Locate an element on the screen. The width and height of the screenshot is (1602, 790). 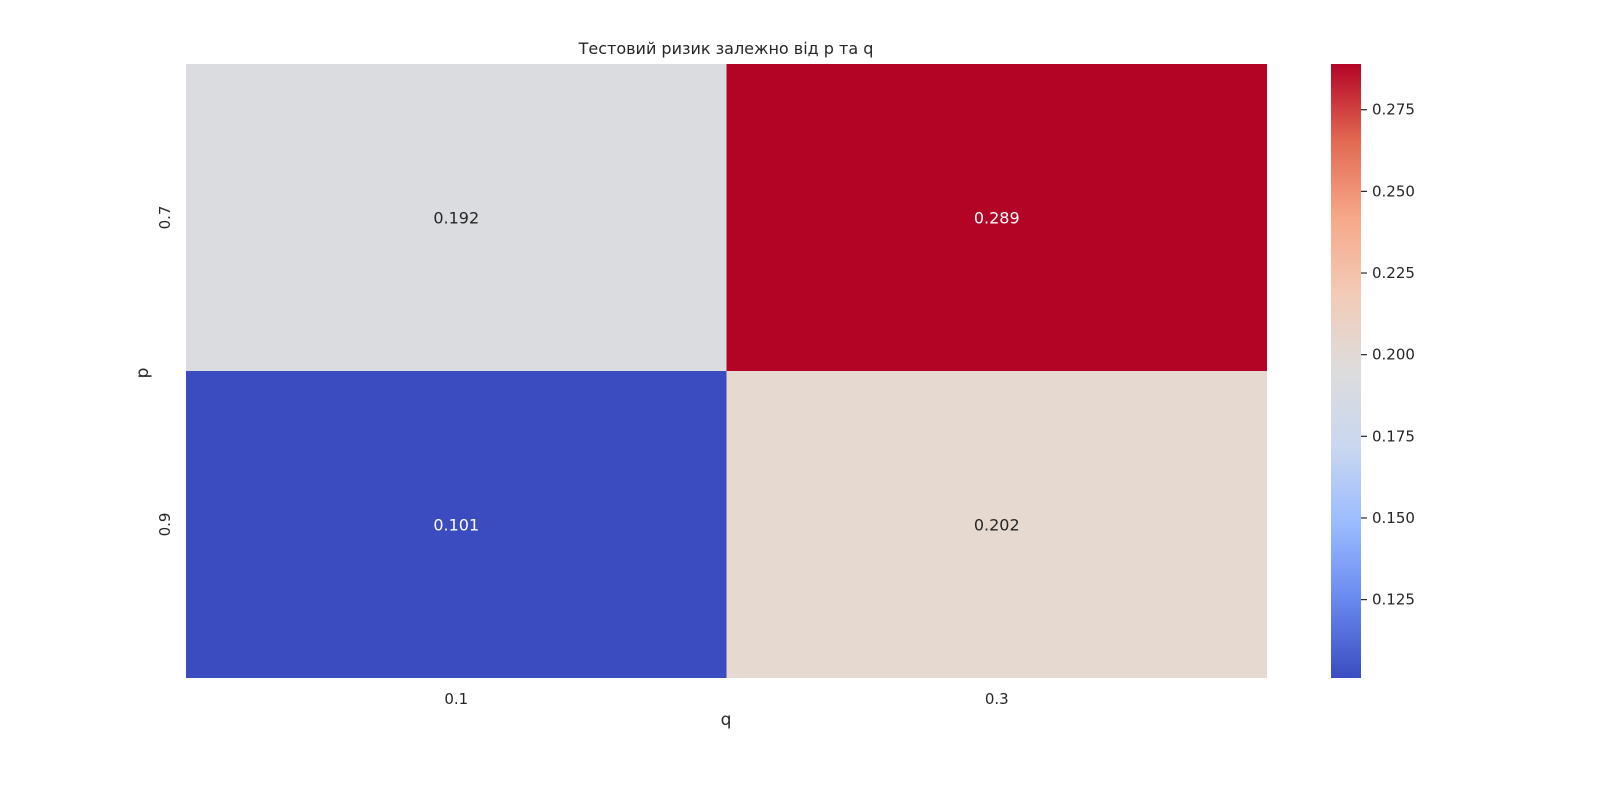
colorbar-tick-label: 0.175 is located at coordinates (1393, 436).